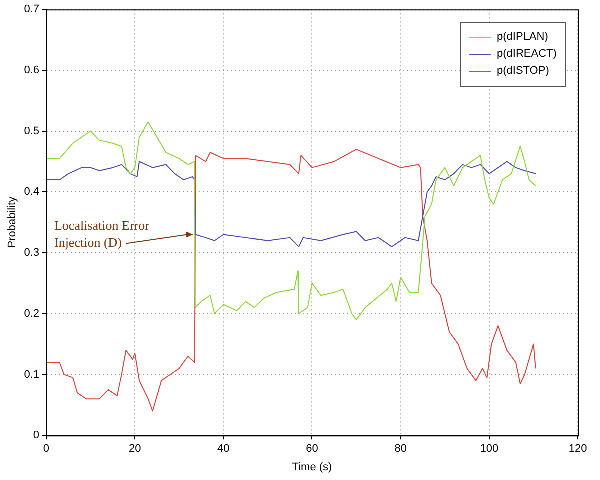 The height and width of the screenshot is (480, 600). I want to click on y-tick-label: 0, so click(36, 436).